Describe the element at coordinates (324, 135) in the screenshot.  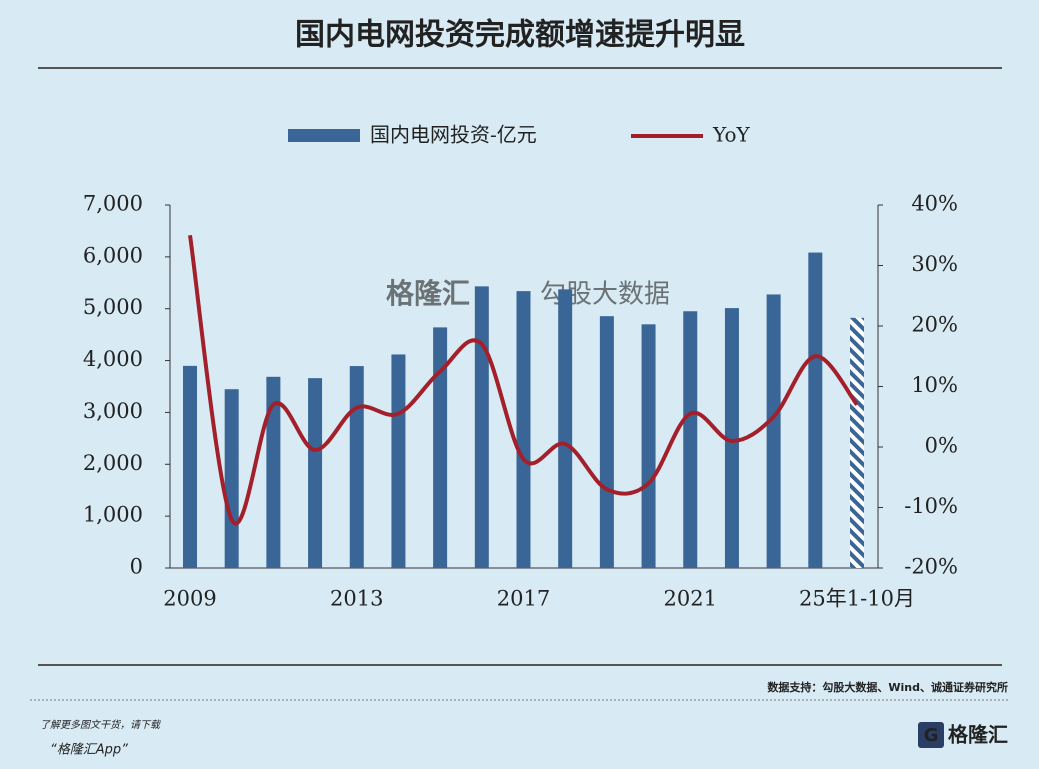
I see `legend-swatch` at that location.